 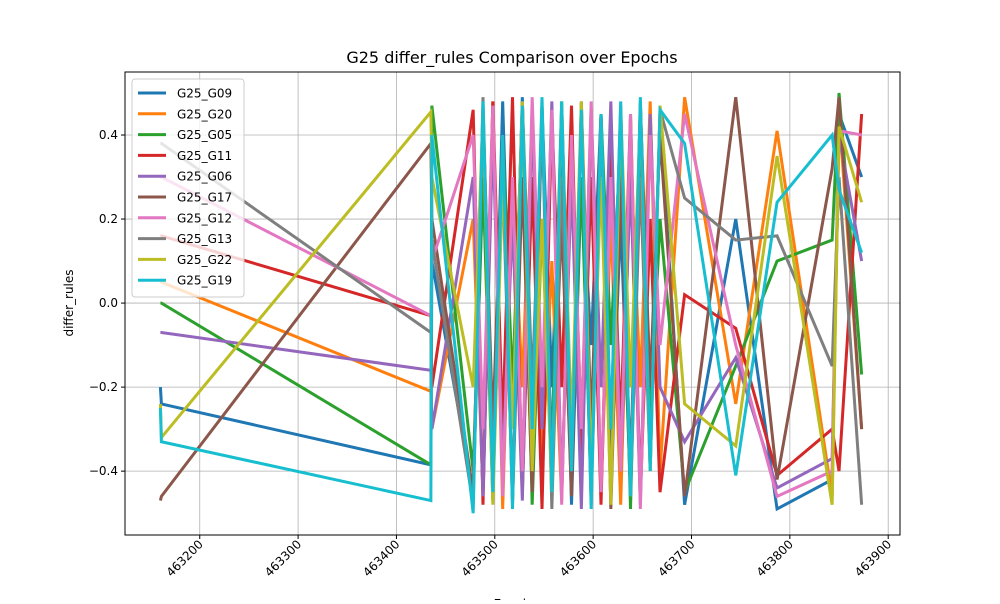 What do you see at coordinates (511, 58) in the screenshot?
I see `chart-title: G25 differ_rules Comparison over Epochs` at bounding box center [511, 58].